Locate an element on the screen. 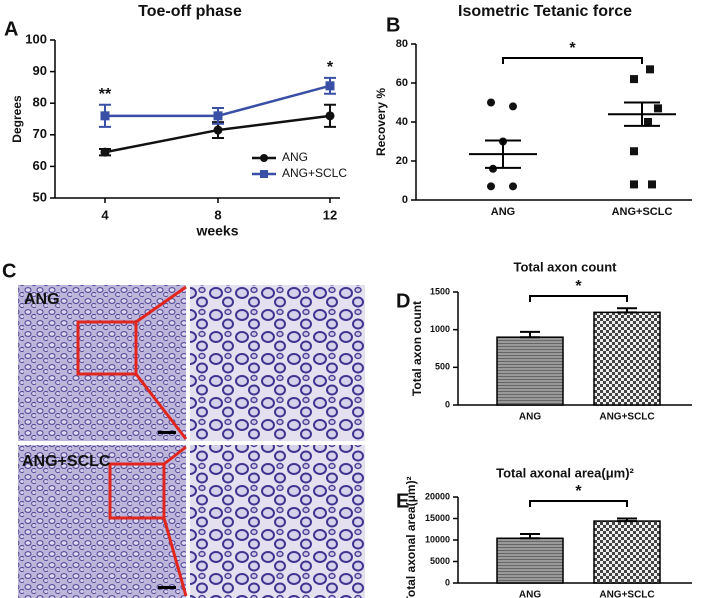  legend-label: ANG is located at coordinates (295, 157).